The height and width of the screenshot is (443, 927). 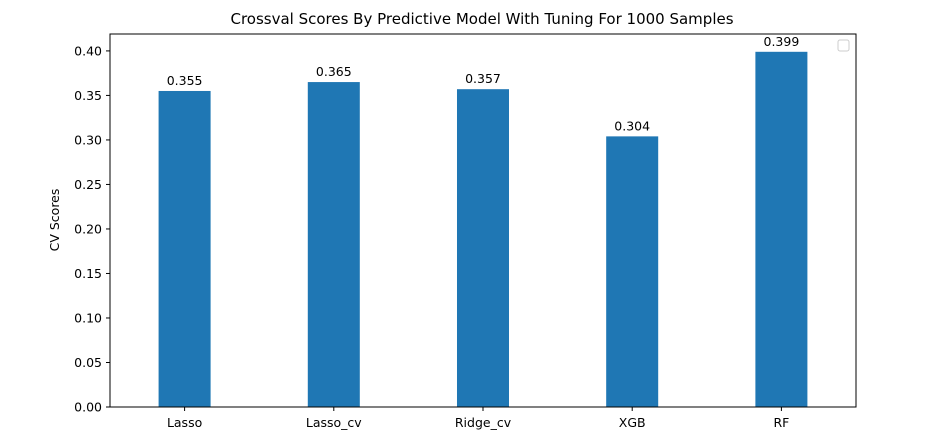 I want to click on y-tick-label: 0.05, so click(x=88, y=362).